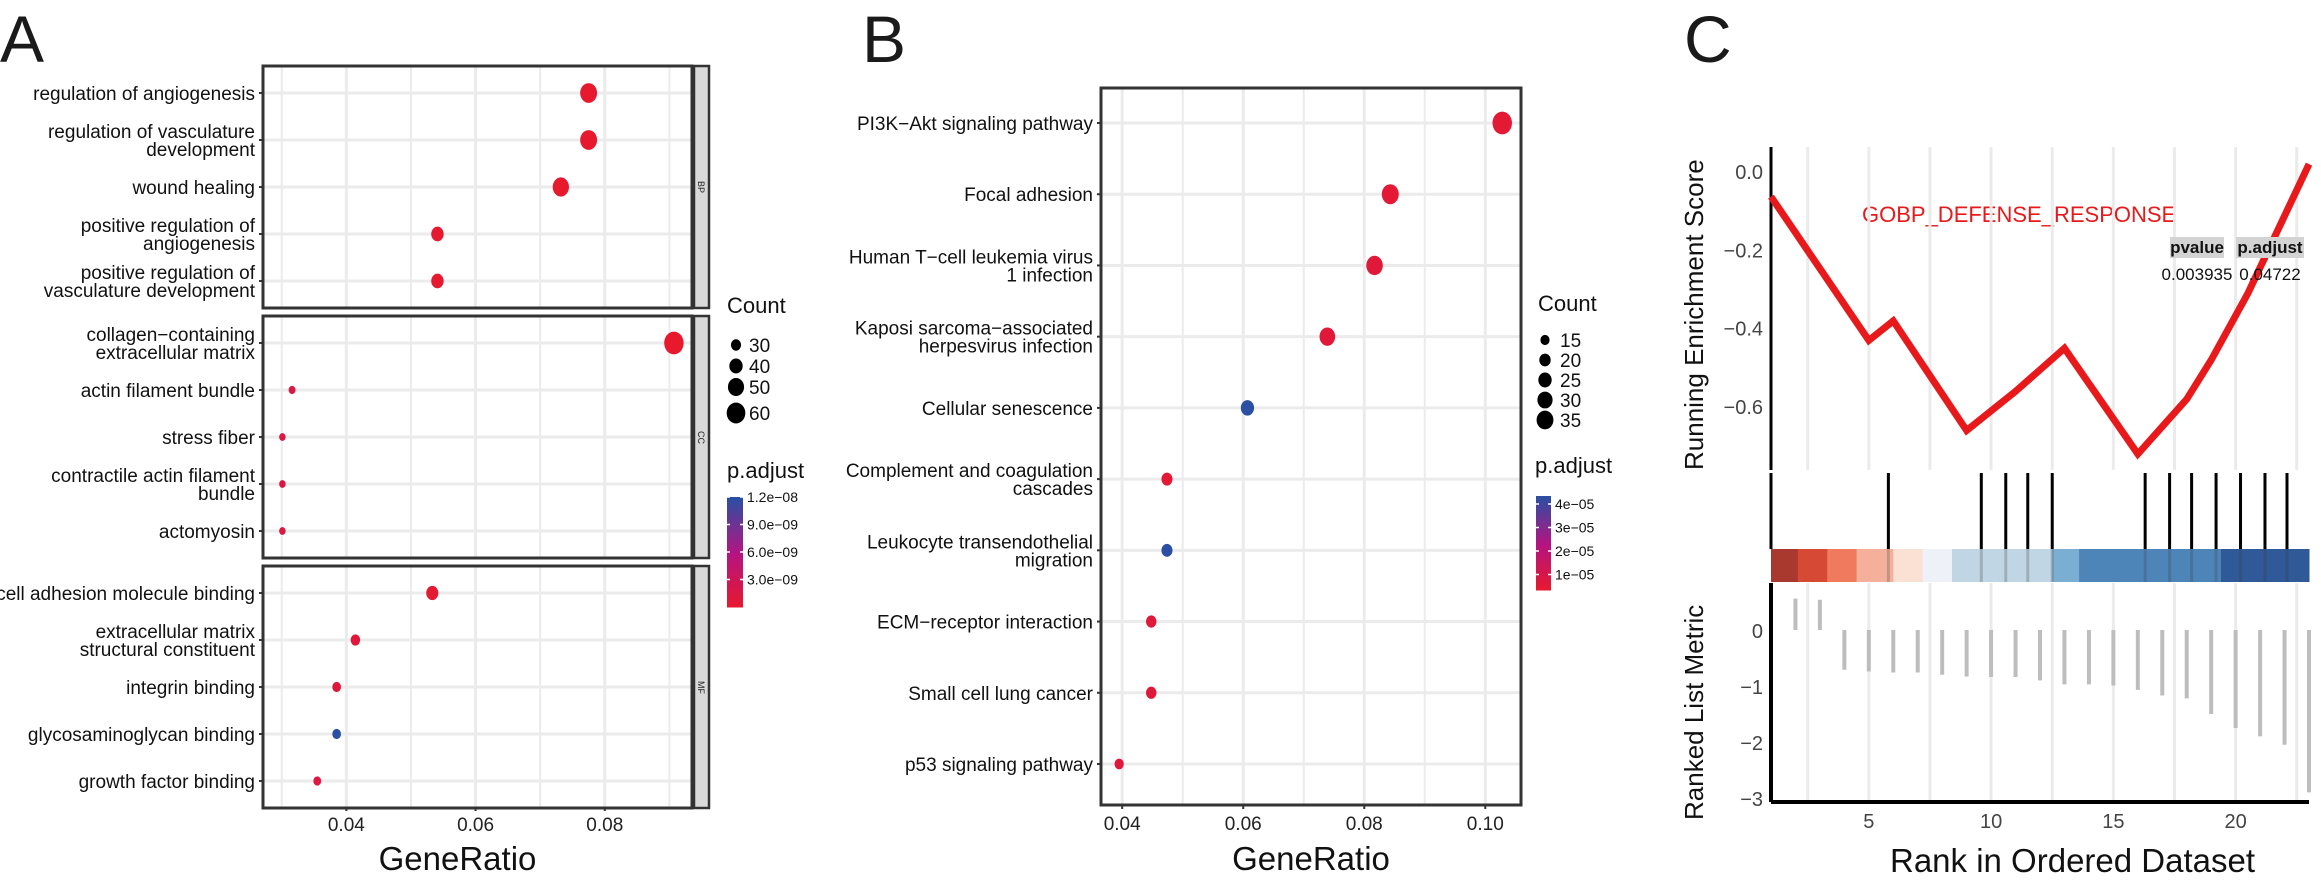 This screenshot has width=2321, height=886. I want to click on x-tick-label: 0.06, so click(475, 825).